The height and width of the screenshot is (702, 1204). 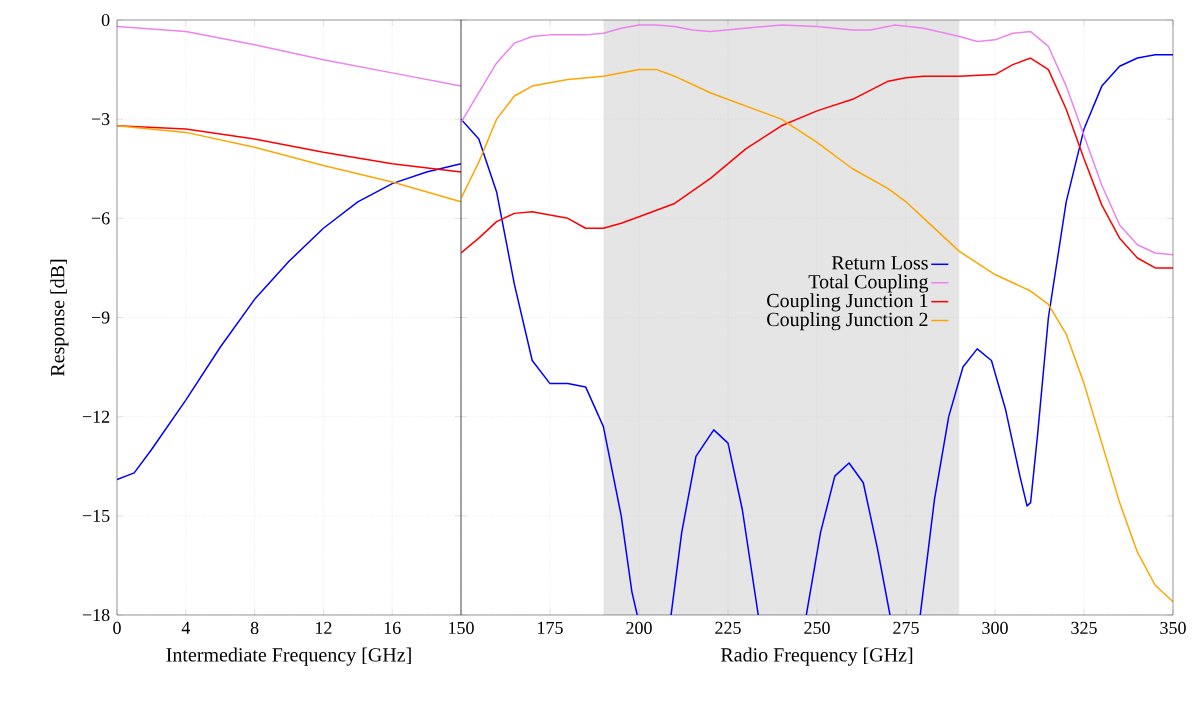 I want to click on y-axis-title: Response [dB], so click(x=59, y=318).